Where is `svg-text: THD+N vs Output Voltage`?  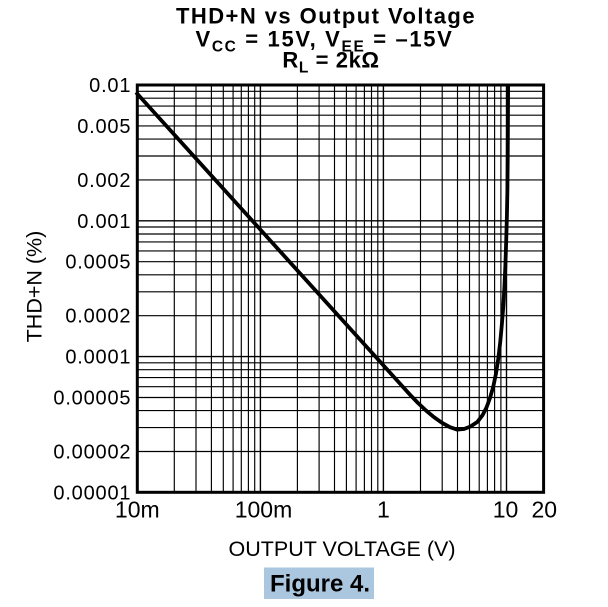
svg-text: THD+N vs Output Voltage is located at coordinates (326, 16).